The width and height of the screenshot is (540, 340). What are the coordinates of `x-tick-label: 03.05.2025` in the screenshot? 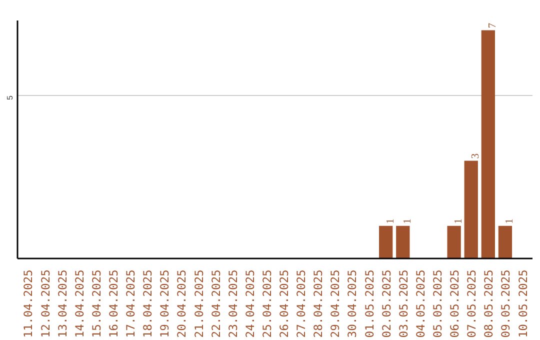 It's located at (403, 304).